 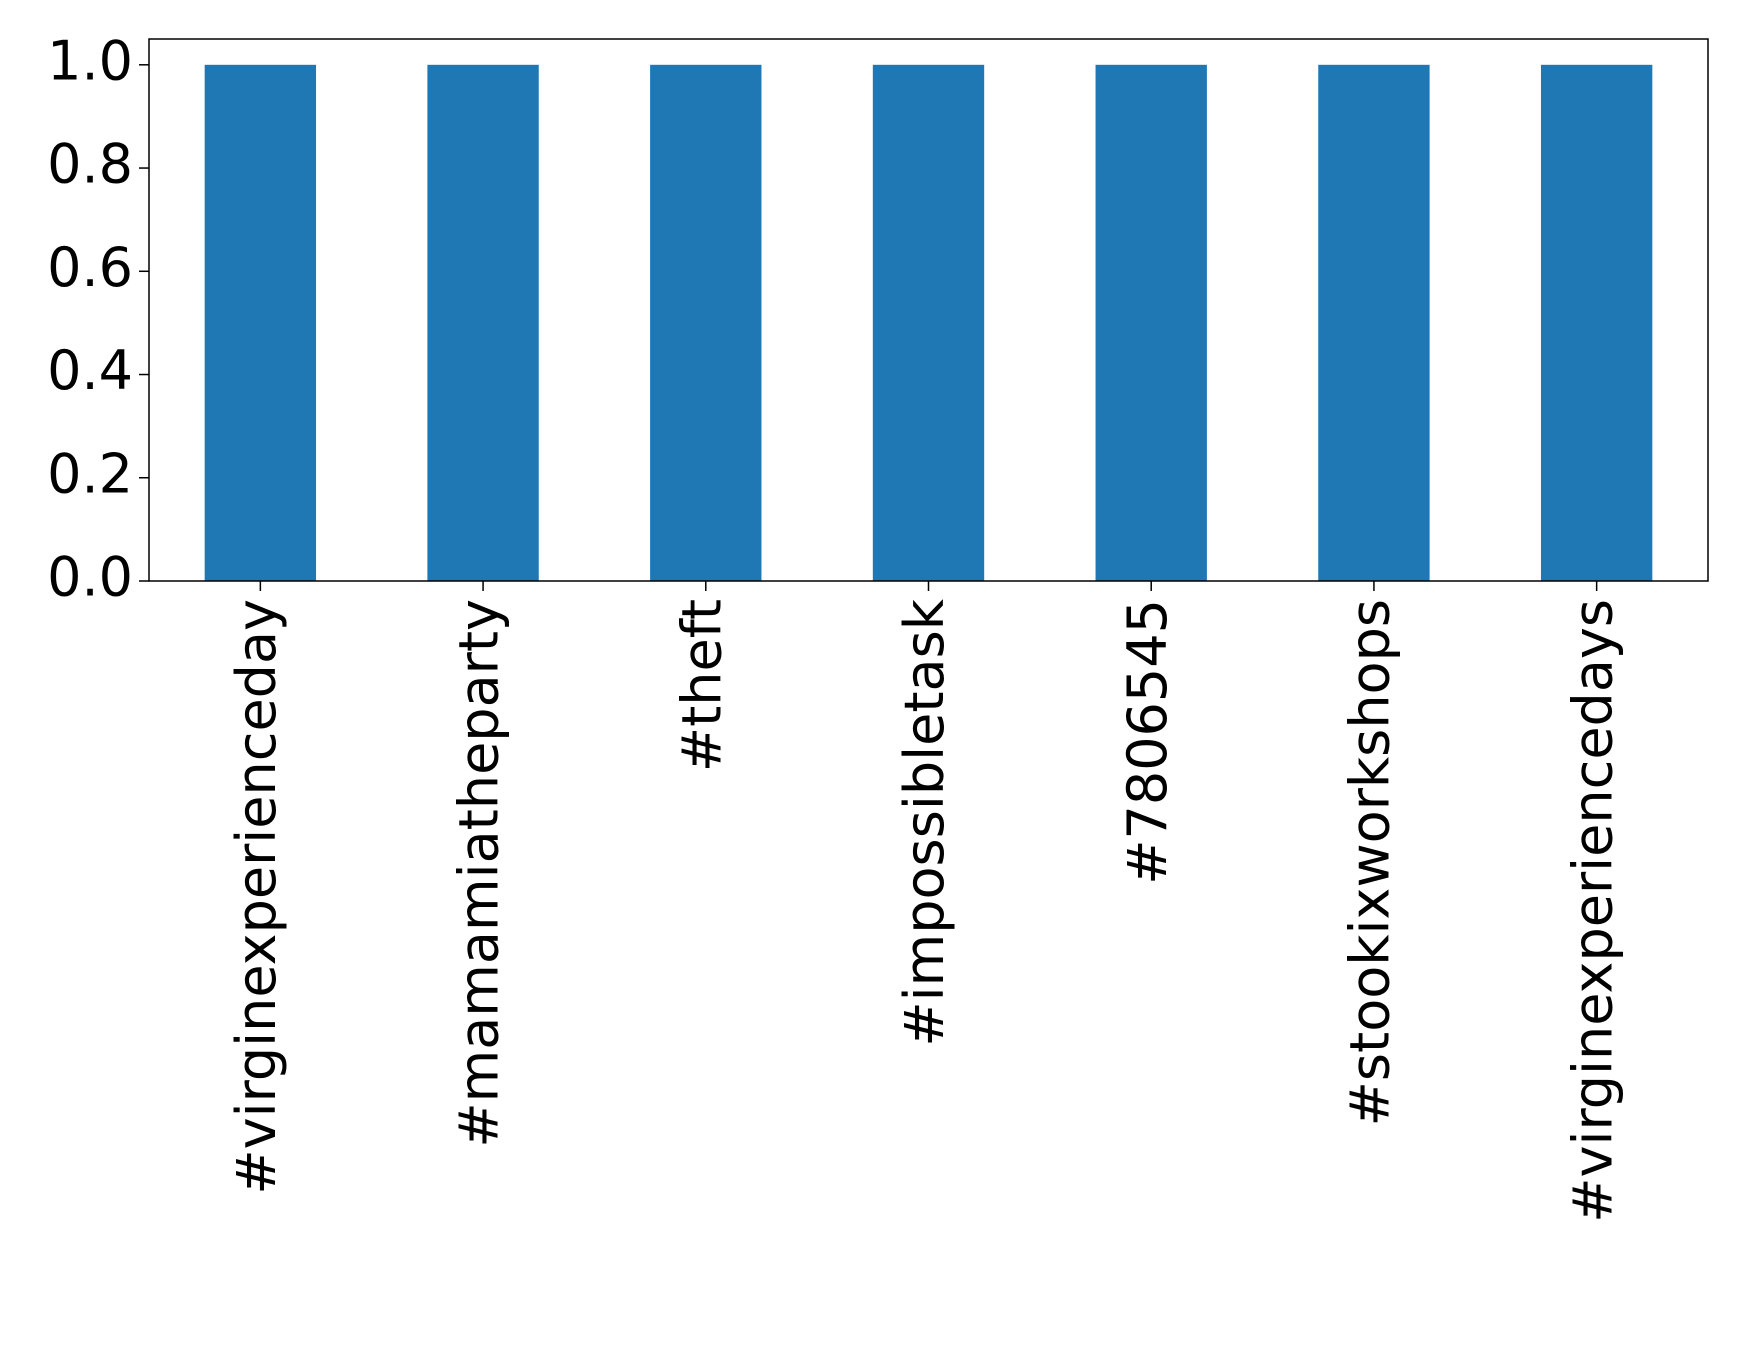 I want to click on y-tick-label: 0.4, so click(x=90, y=370).